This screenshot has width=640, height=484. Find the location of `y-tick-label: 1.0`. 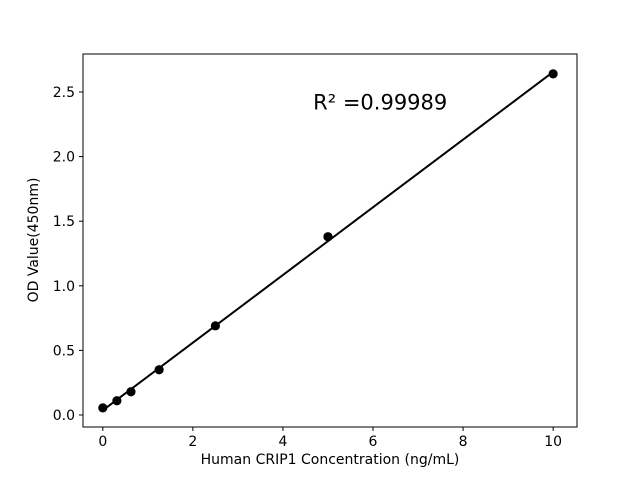

y-tick-label: 1.0 is located at coordinates (64, 287).